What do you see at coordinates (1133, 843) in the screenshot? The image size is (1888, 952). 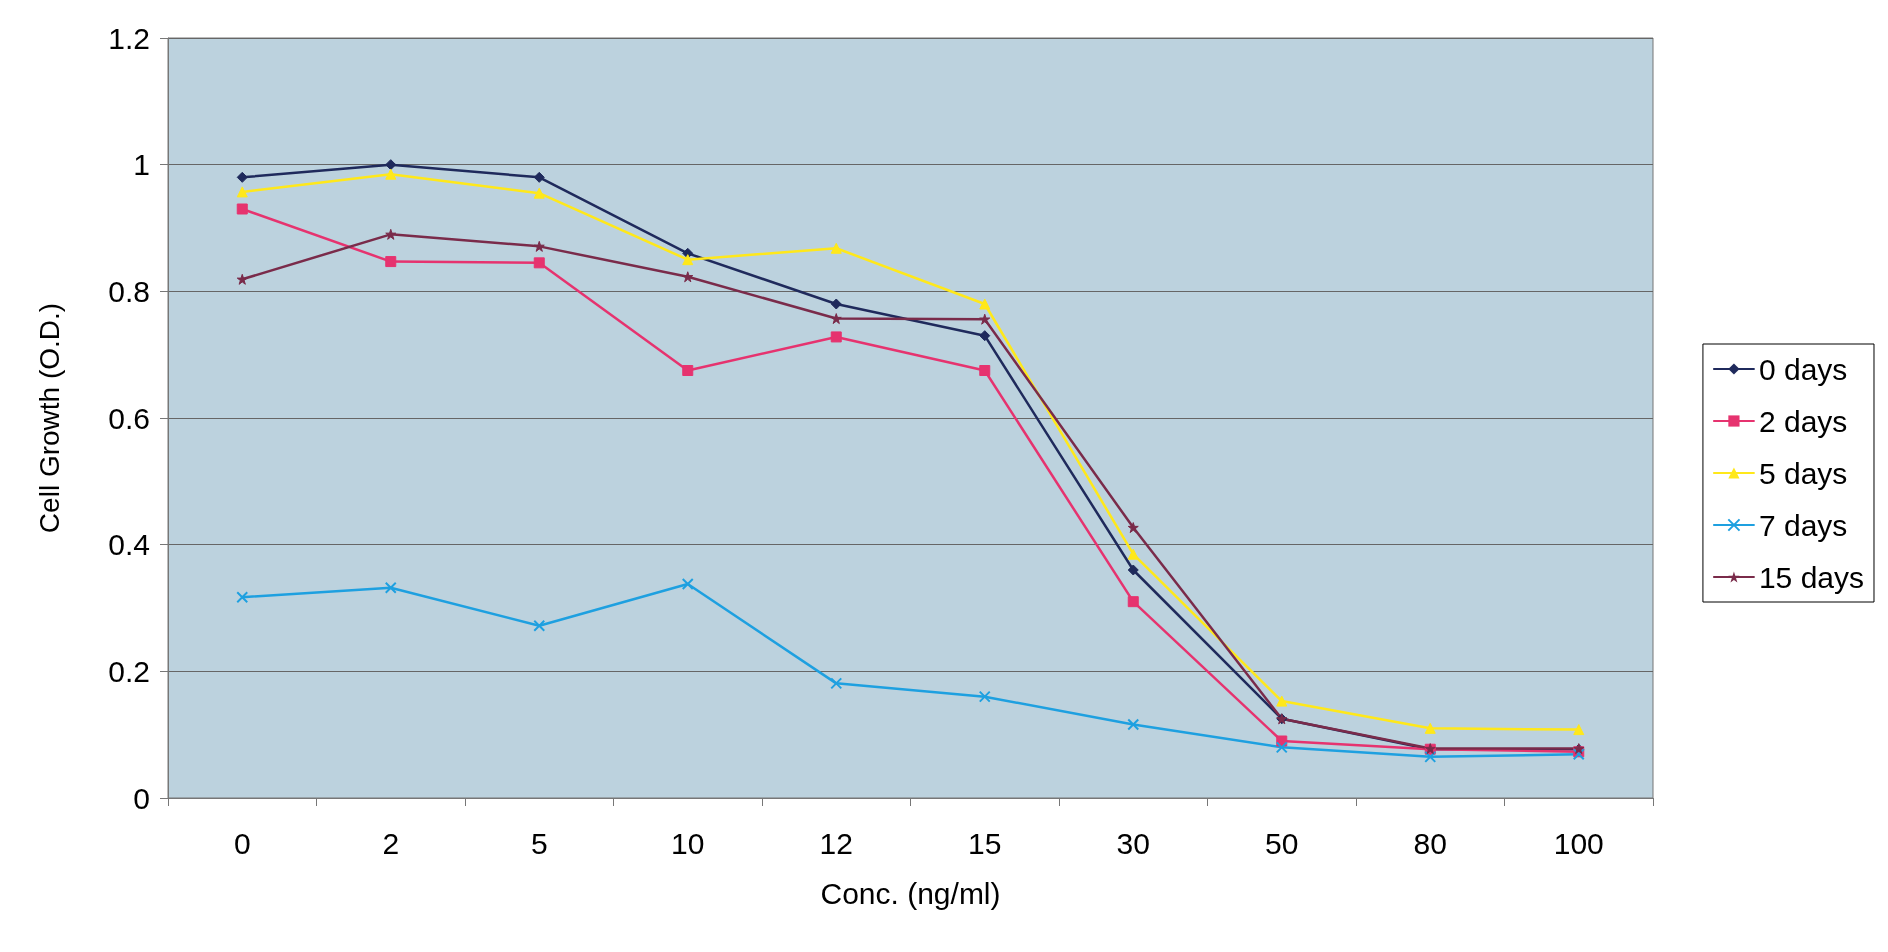 I see `x-tick-label: 30` at bounding box center [1133, 843].